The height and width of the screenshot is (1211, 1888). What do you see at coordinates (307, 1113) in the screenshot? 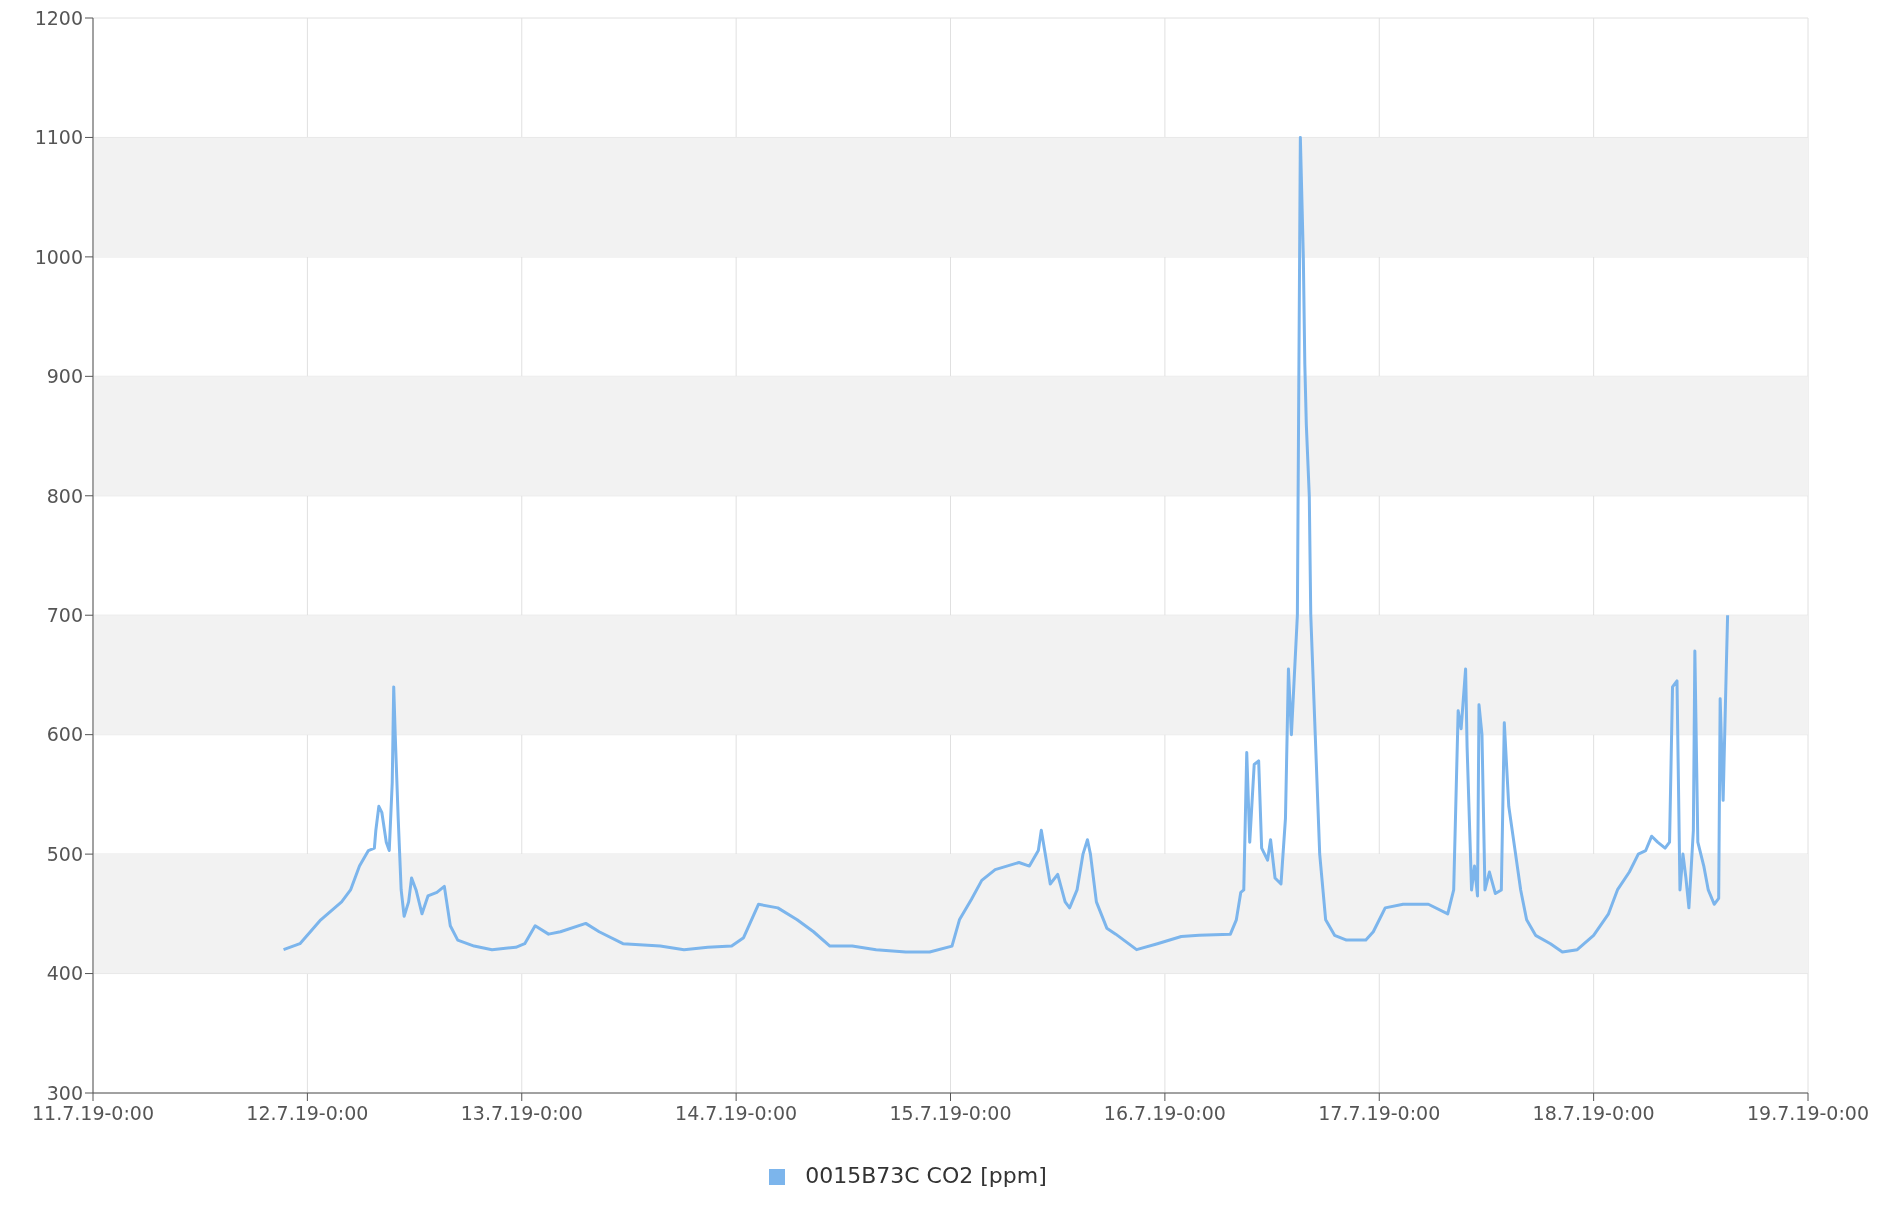
I see `x-tick-label: 12.7.19-0:00` at bounding box center [307, 1113].